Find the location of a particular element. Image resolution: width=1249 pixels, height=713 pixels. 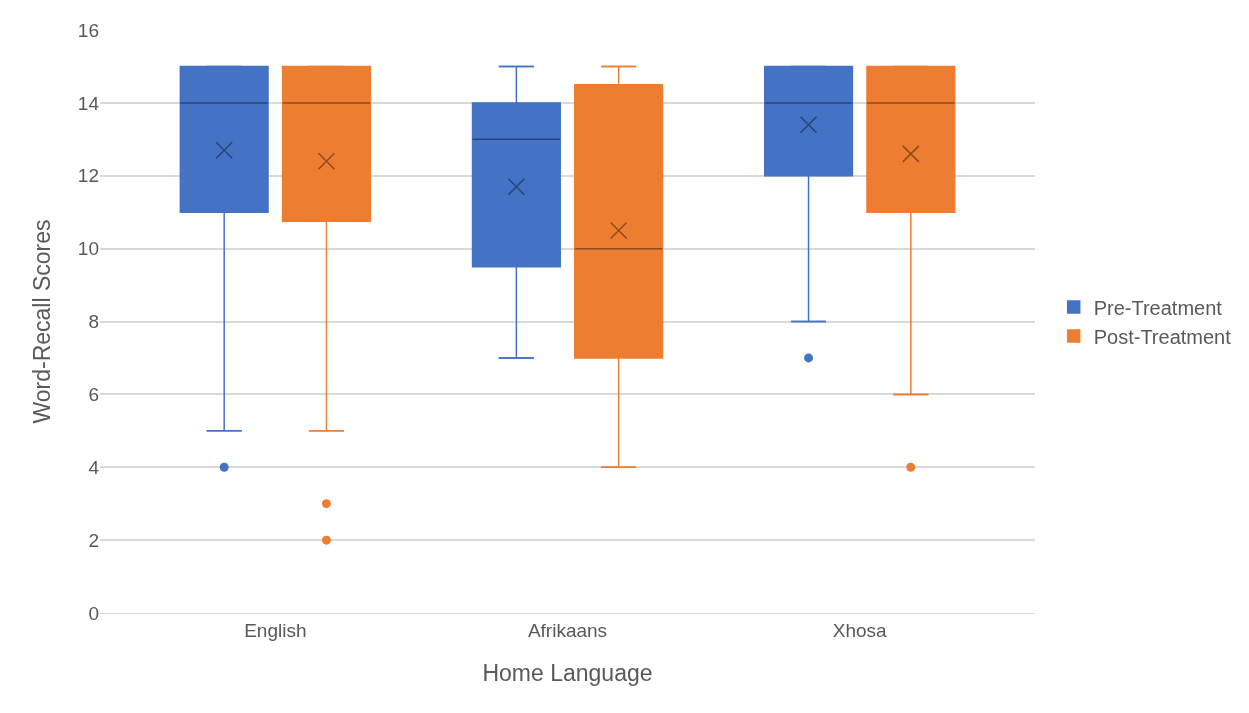

y-tick-label: 6 is located at coordinates (93, 395).